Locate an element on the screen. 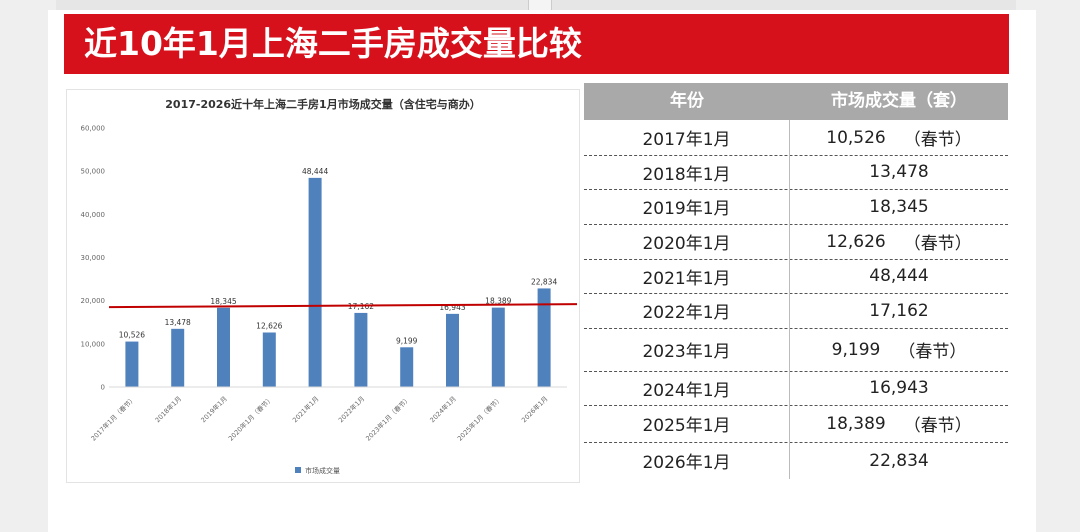 The height and width of the screenshot is (532, 1080). x-tick-label: 2019年1月 is located at coordinates (214, 409).